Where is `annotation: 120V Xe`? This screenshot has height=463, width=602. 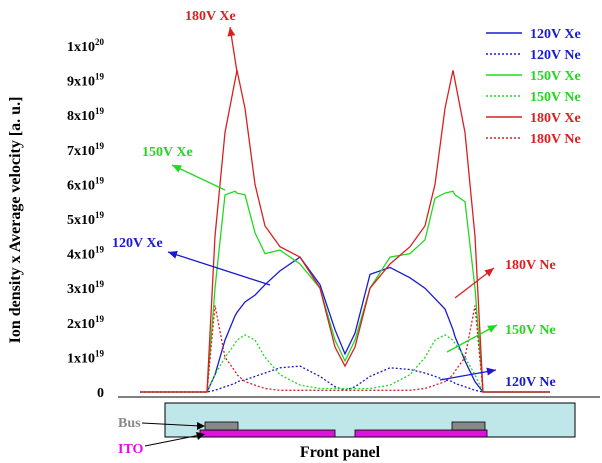
annotation: 120V Xe is located at coordinates (137, 243).